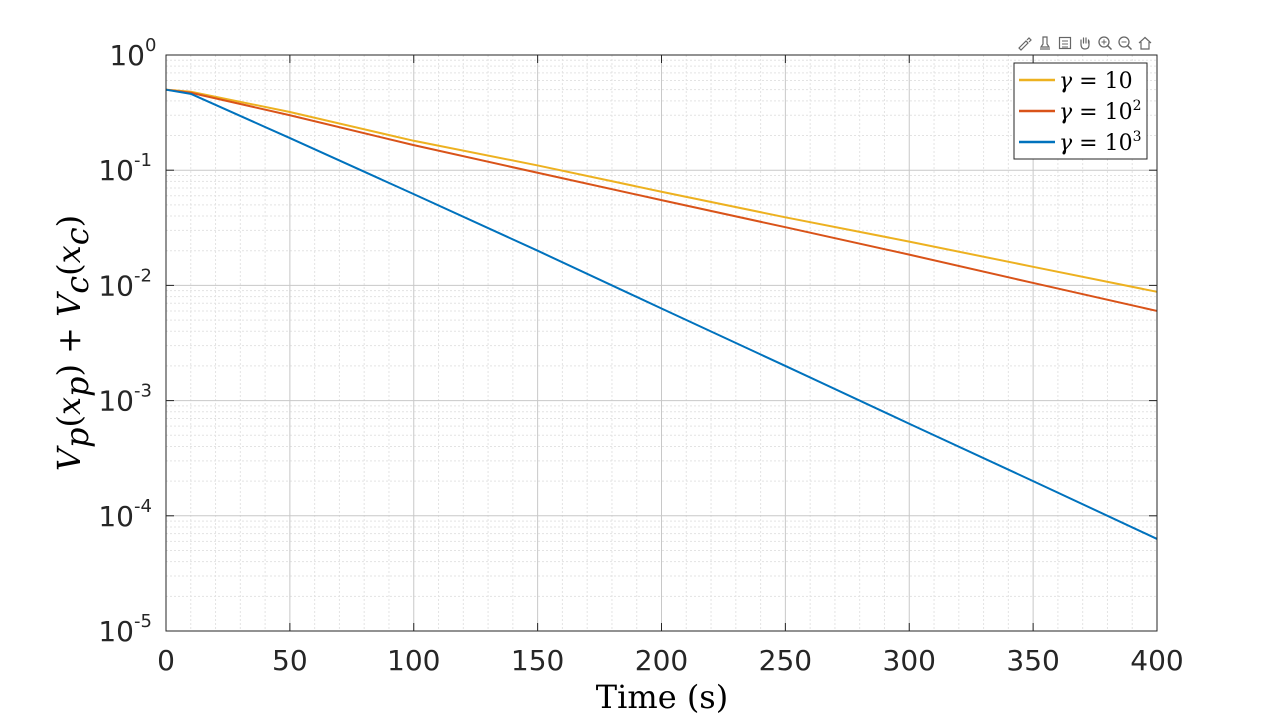 The height and width of the screenshot is (720, 1280). Describe the element at coordinates (166, 660) in the screenshot. I see `x-tick-label: 0` at that location.